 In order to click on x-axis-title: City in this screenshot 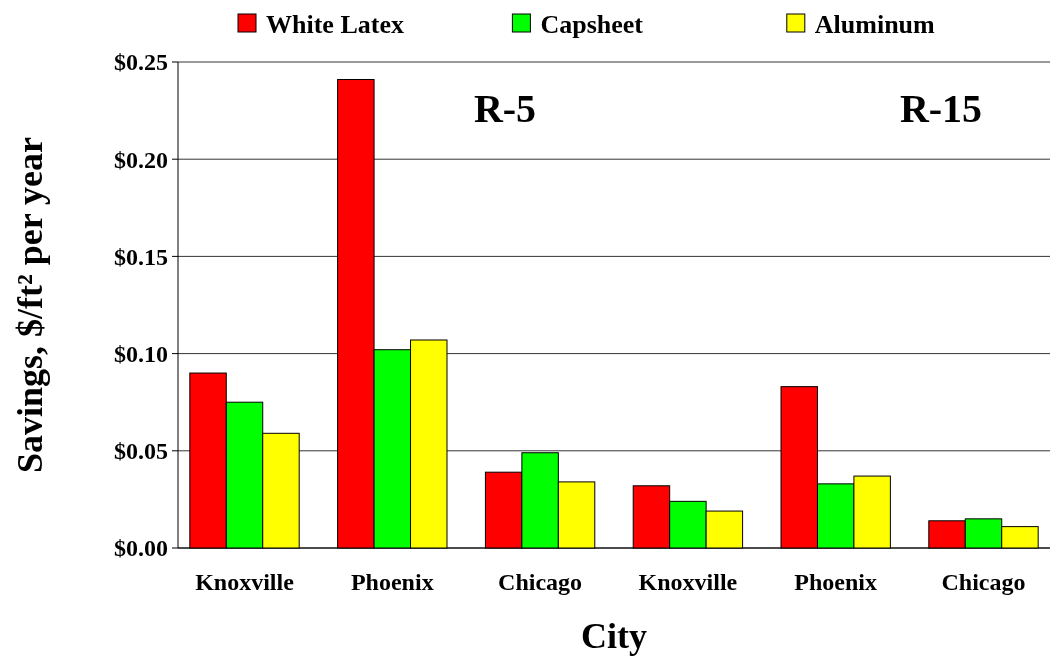, I will do `click(614, 636)`.